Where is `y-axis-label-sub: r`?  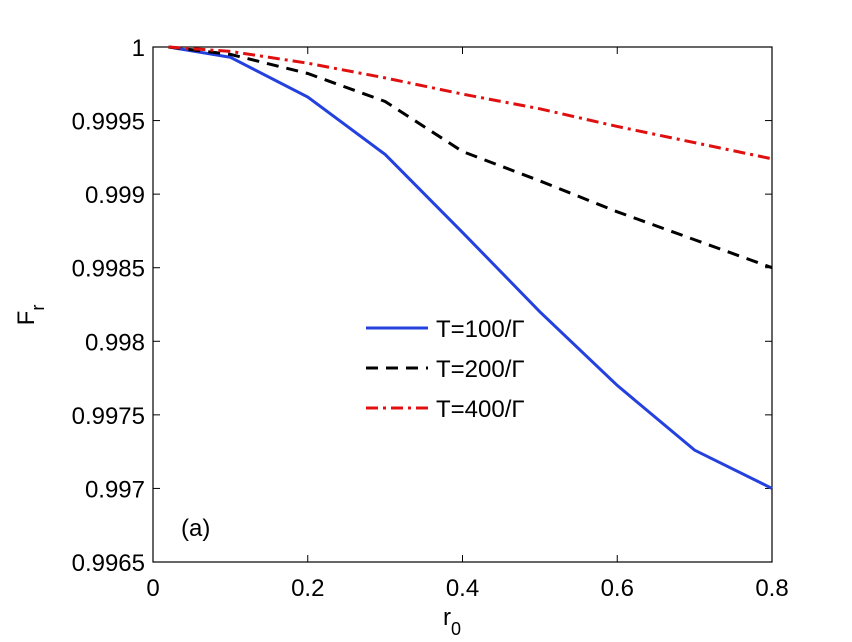
y-axis-label-sub: r is located at coordinates (38, 308).